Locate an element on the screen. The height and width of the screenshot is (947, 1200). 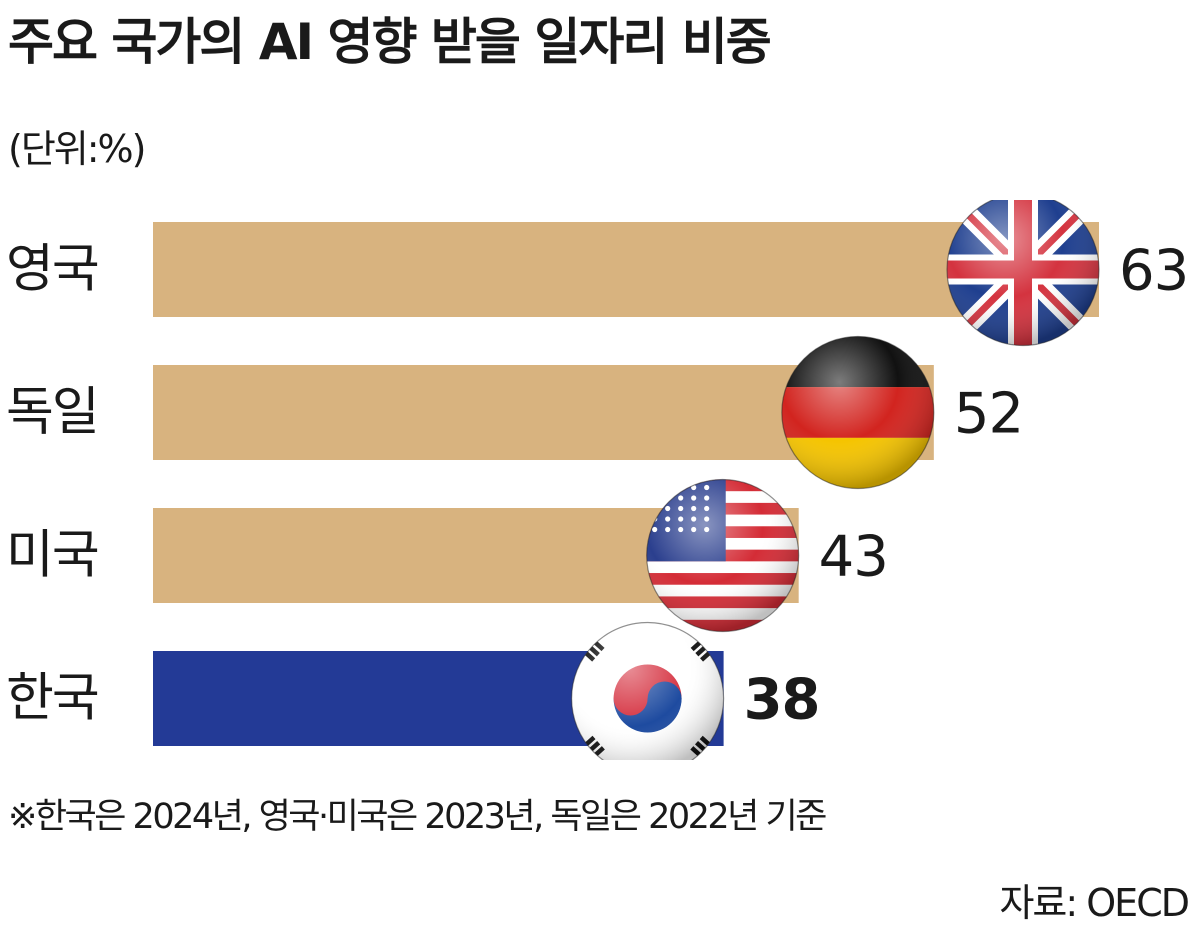
category-label: 한국 is located at coordinates (52, 699).